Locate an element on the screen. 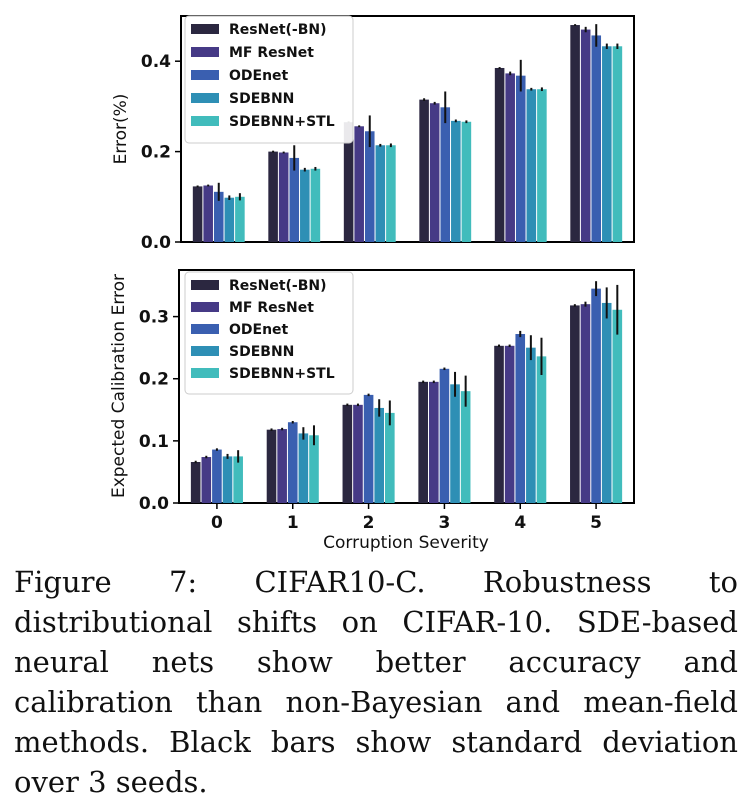  ece-bar-resnet-bn--5 is located at coordinates (575, 404).